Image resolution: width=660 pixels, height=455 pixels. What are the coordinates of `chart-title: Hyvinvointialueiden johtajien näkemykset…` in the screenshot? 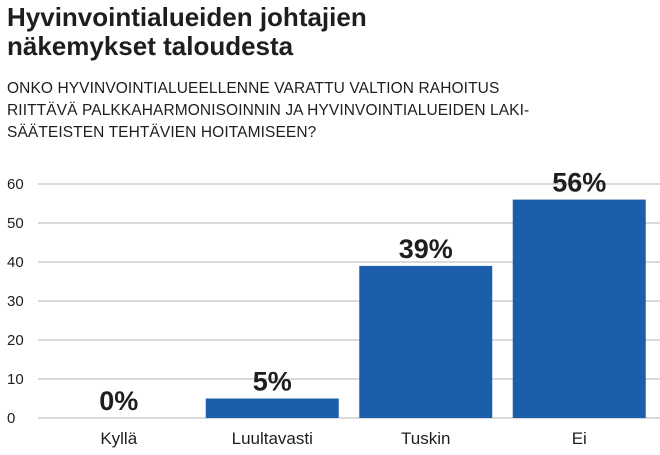 It's located at (187, 32).